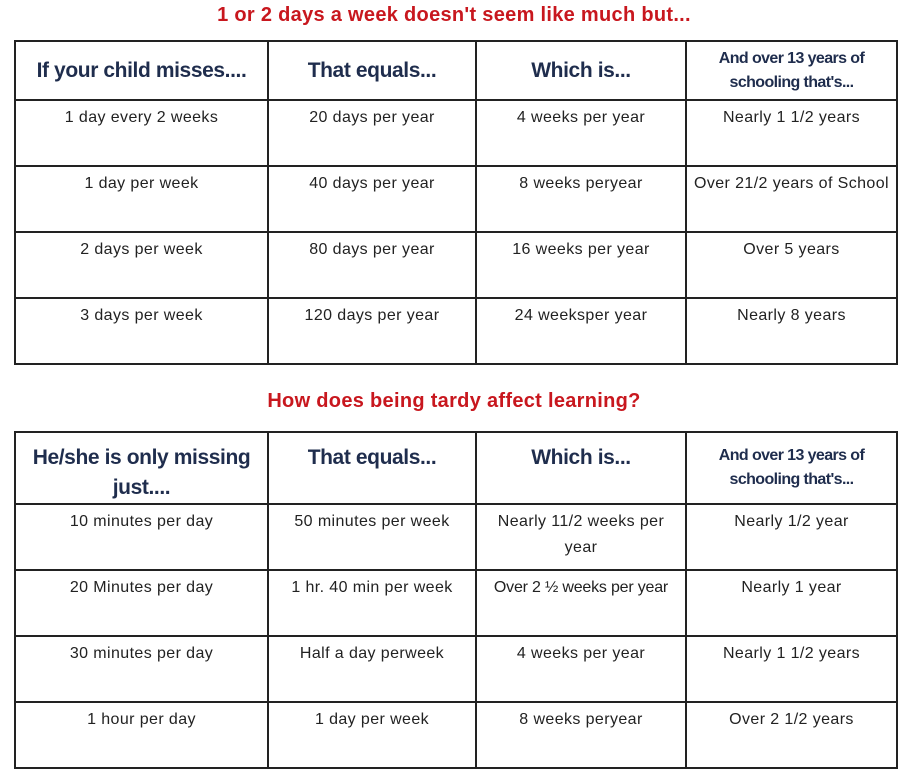  Describe the element at coordinates (141, 133) in the screenshot. I see `table-cell: 1 day every 2 weeks` at that location.